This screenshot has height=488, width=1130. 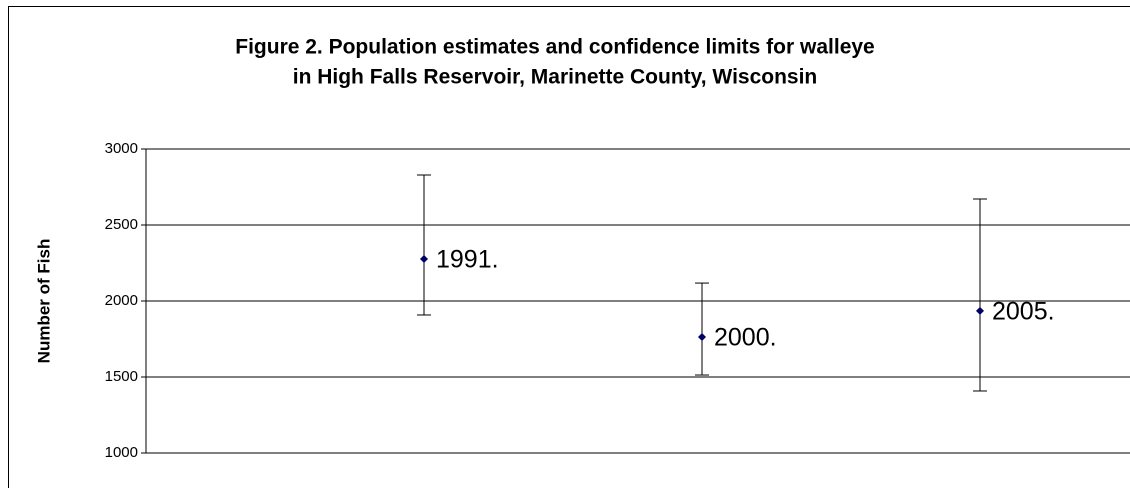 What do you see at coordinates (745, 338) in the screenshot?
I see `data-label: 2000.` at bounding box center [745, 338].